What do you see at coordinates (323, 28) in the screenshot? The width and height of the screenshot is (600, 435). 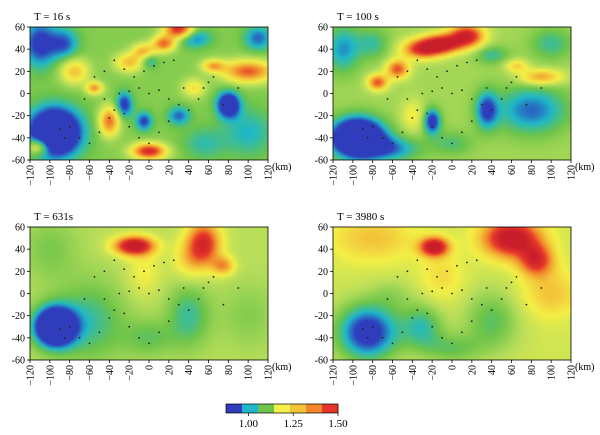 I see `y-tick-label: 60` at bounding box center [323, 28].